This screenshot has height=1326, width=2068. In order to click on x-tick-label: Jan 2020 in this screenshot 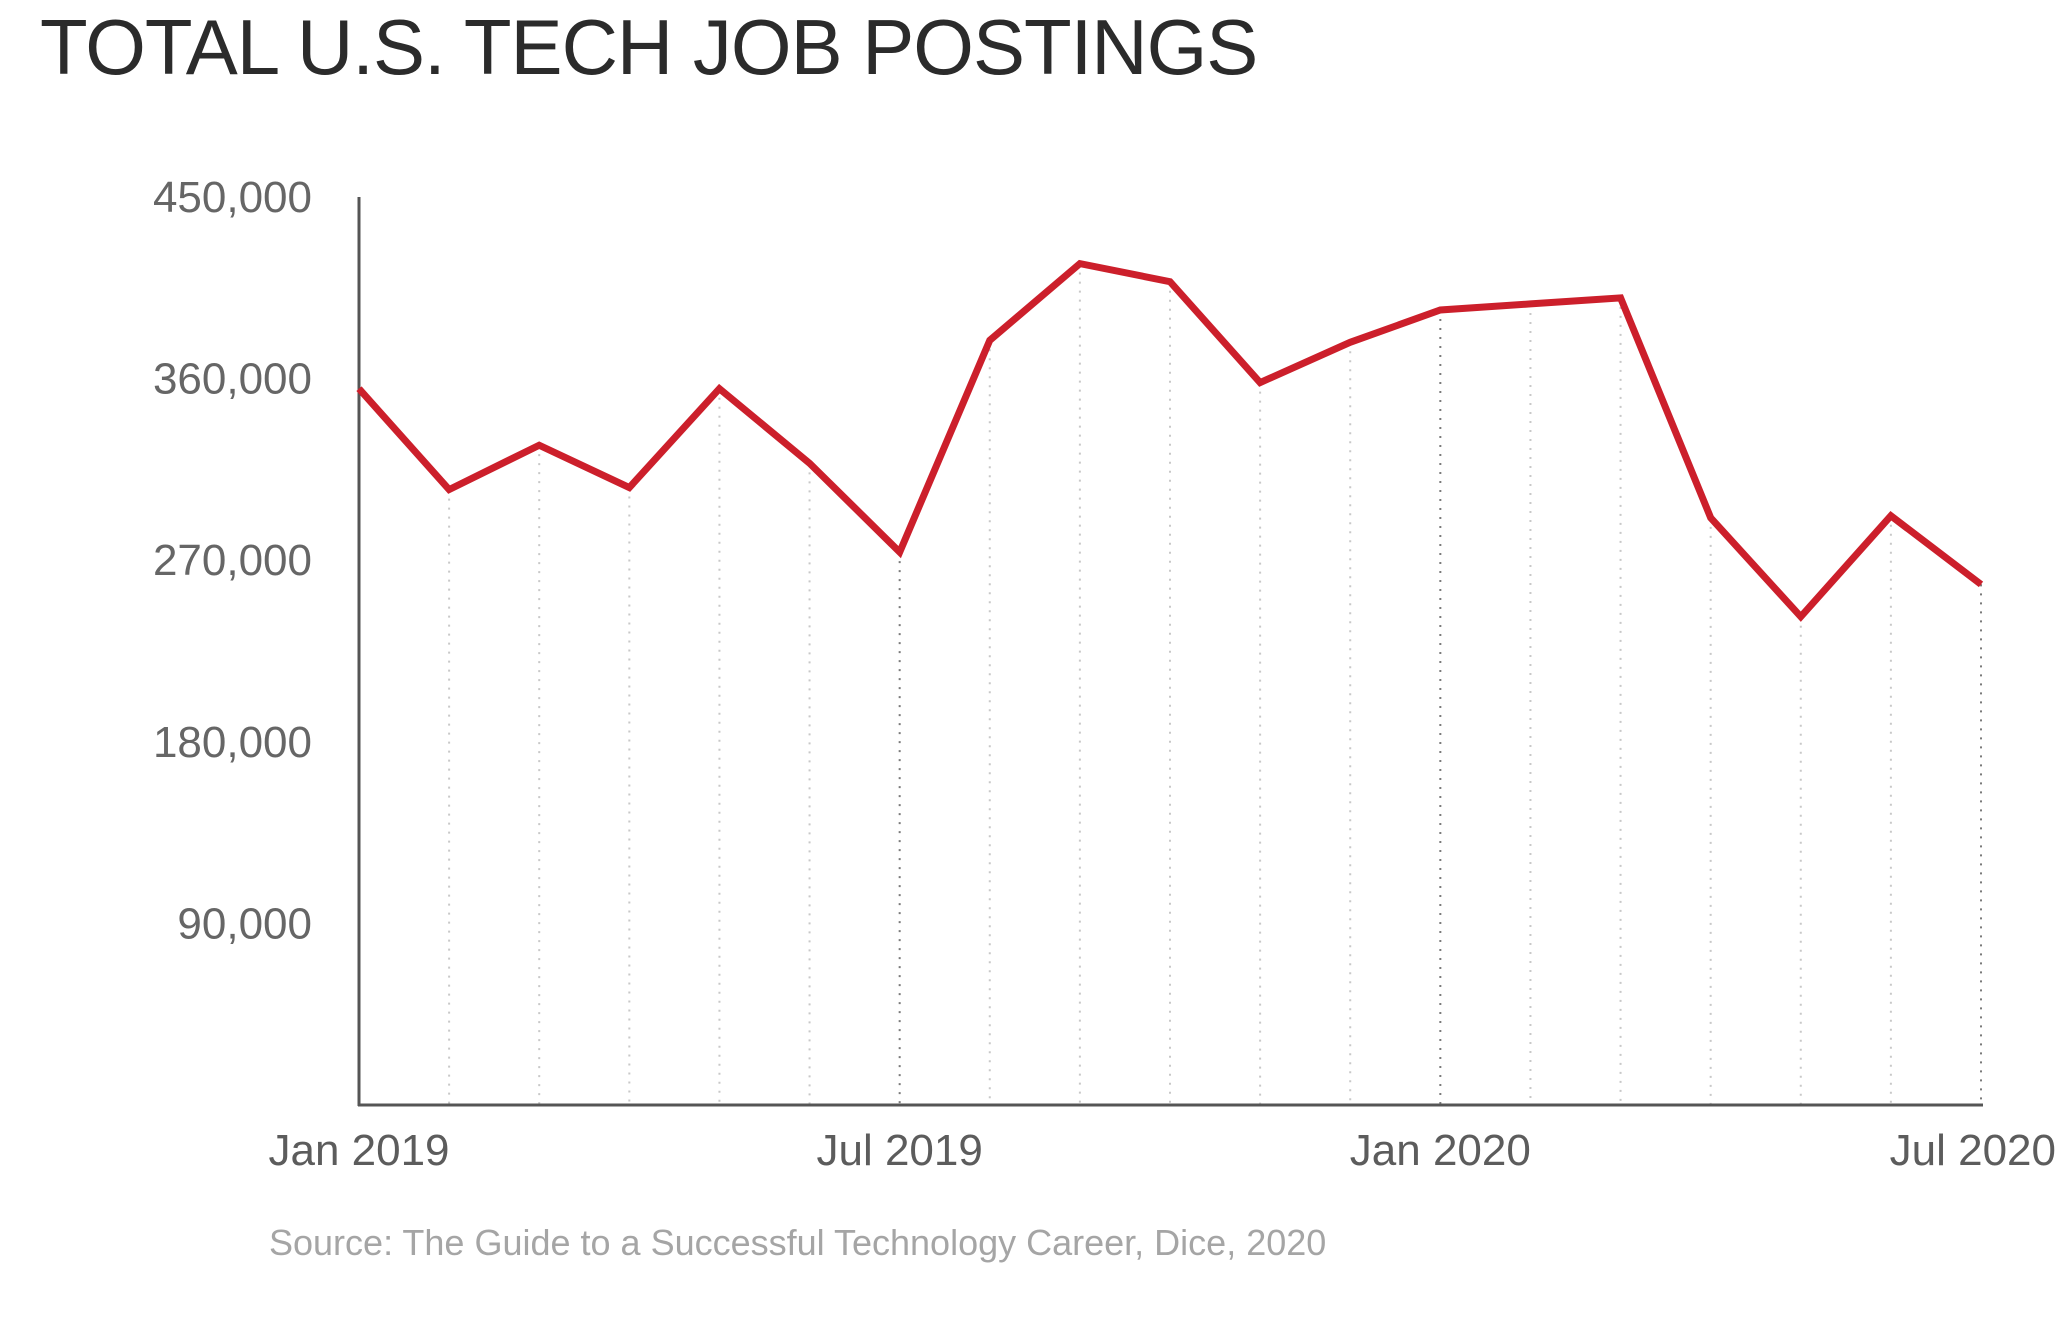, I will do `click(1440, 1150)`.